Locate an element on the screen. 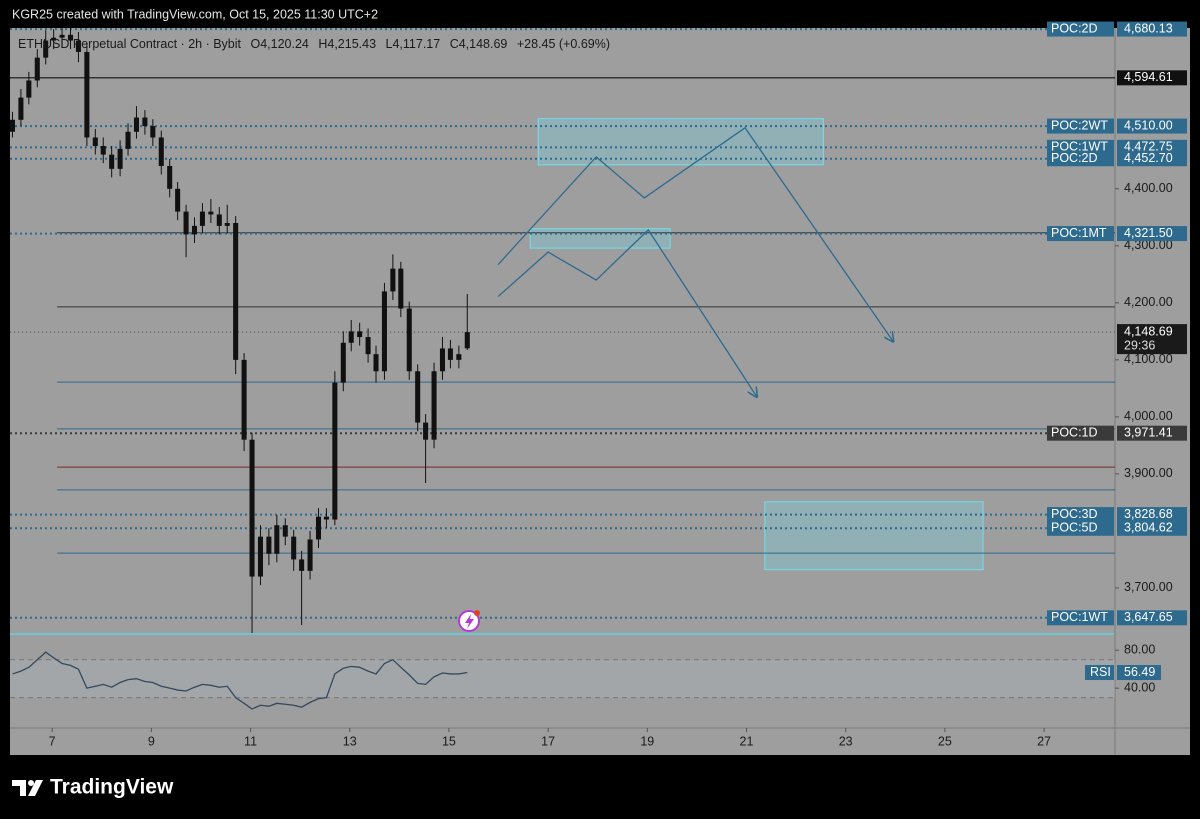 Image resolution: width=1200 pixels, height=819 pixels. rsi-value-box is located at coordinates (1139, 673).